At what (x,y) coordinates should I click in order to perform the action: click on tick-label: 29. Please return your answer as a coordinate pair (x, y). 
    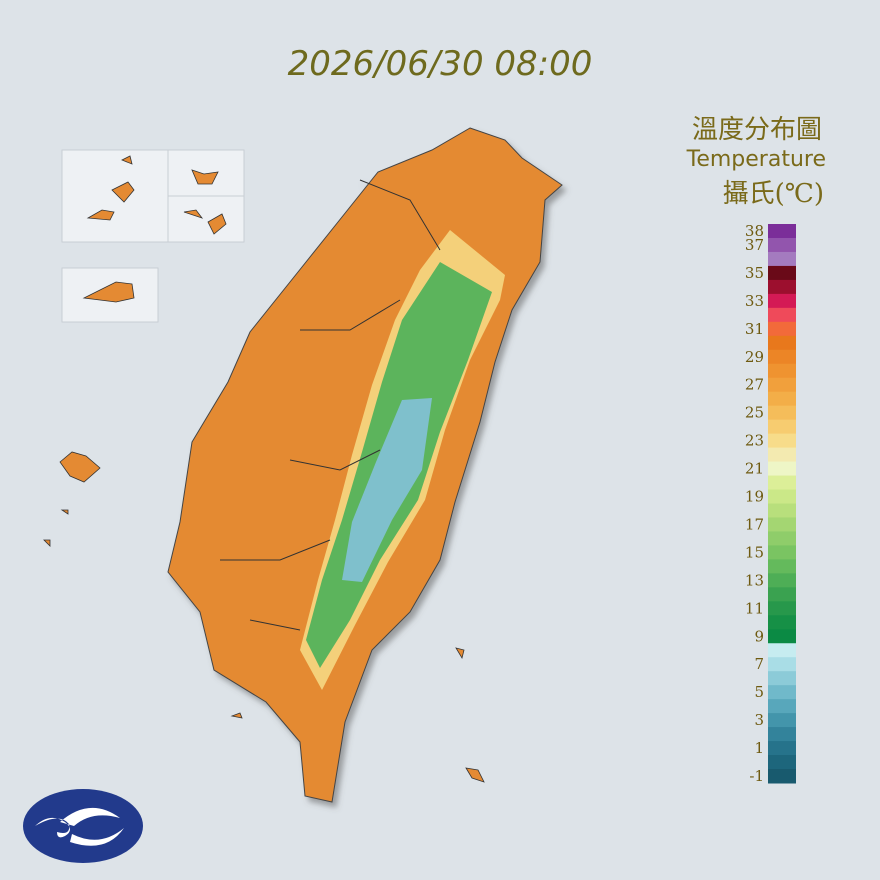
    Looking at the image, I should click on (754, 357).